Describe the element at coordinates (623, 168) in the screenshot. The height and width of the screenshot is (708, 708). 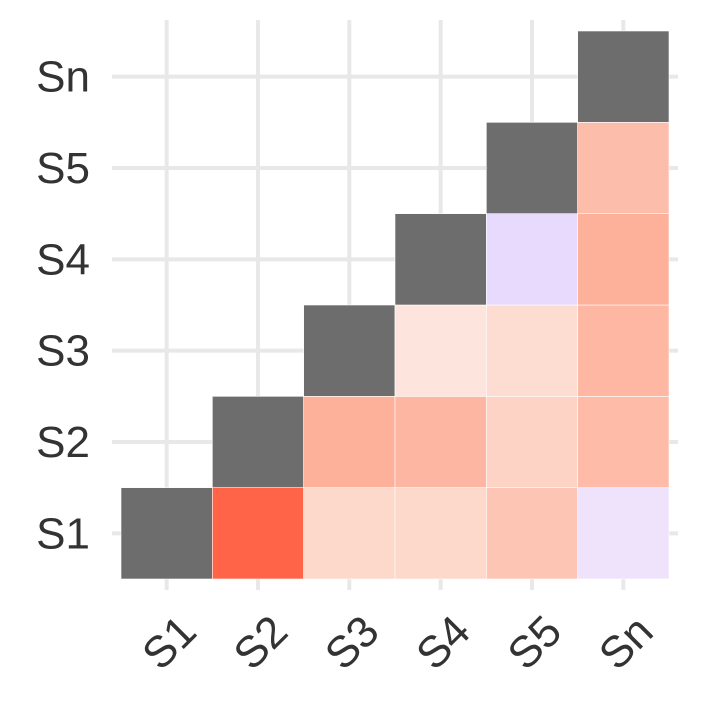
I see `heatmap-cell-sn-s5` at that location.